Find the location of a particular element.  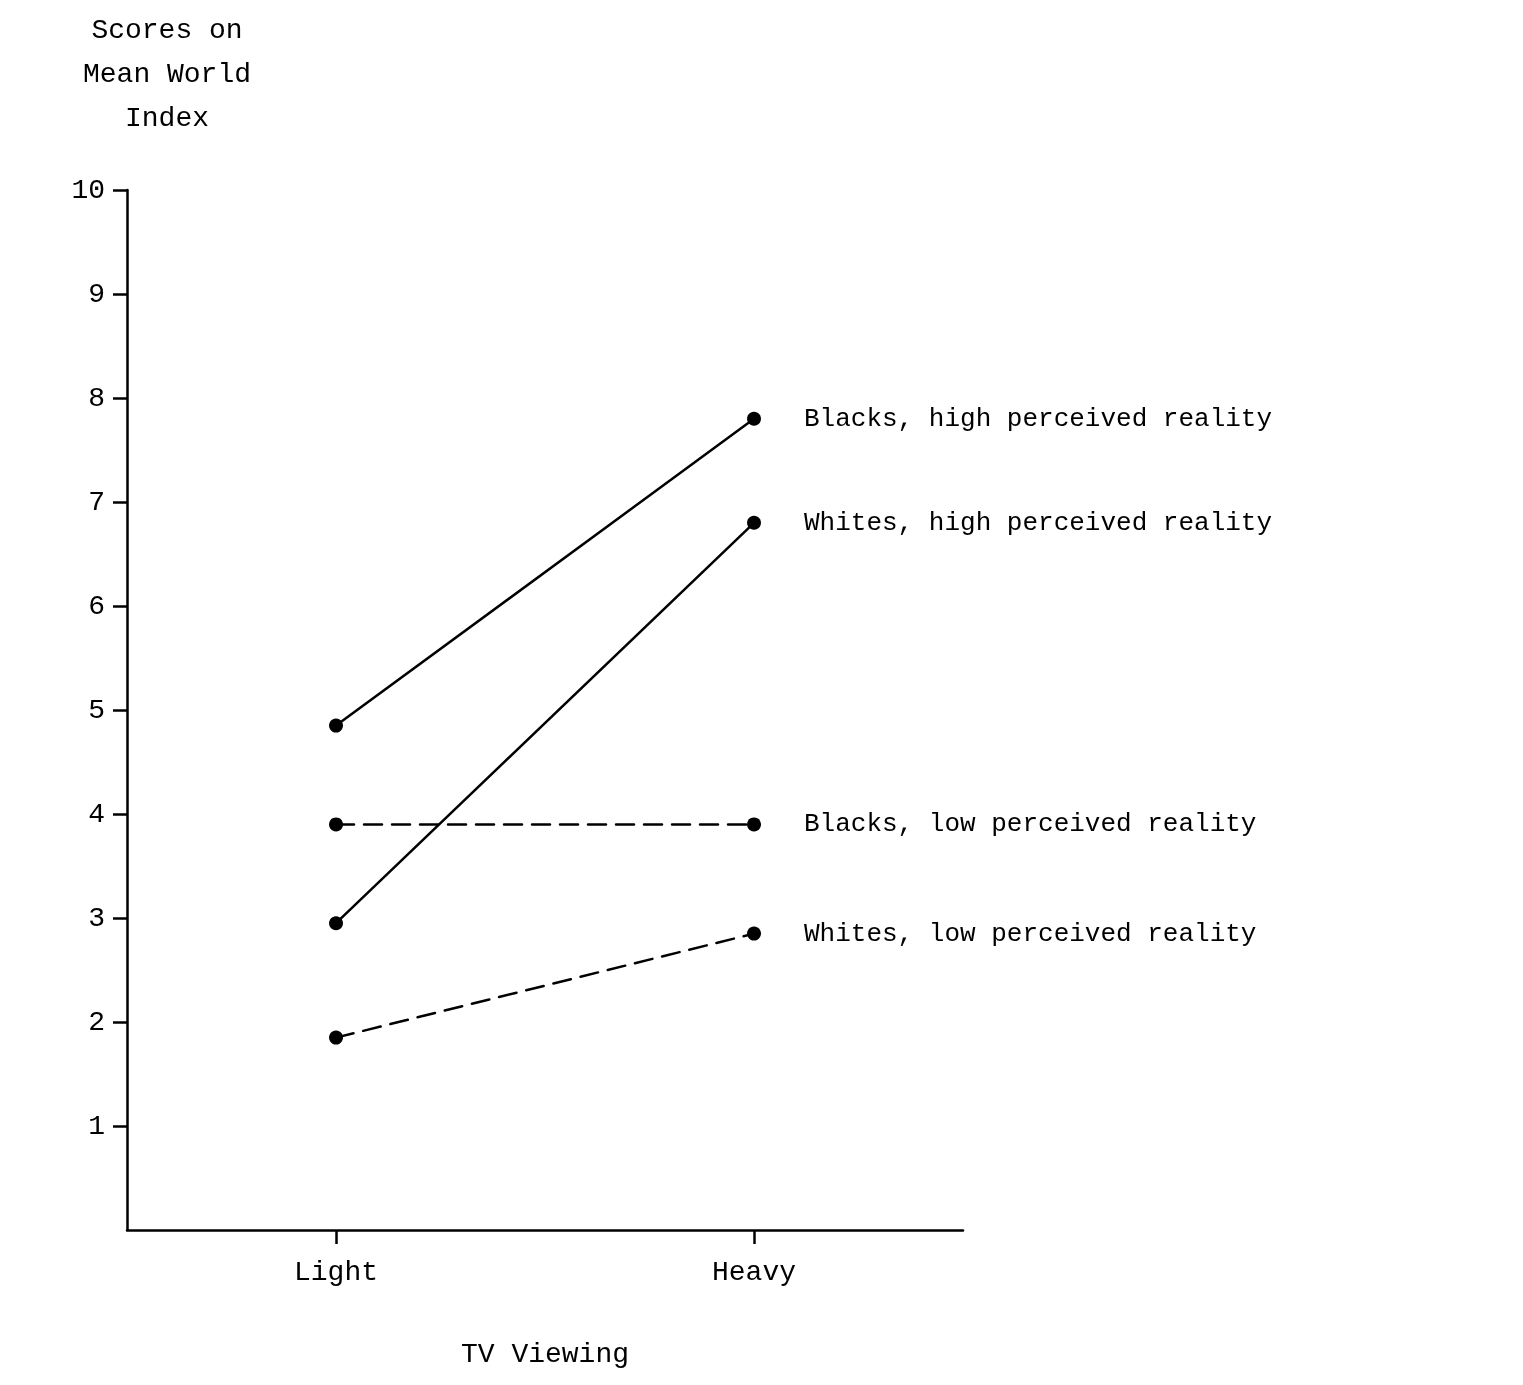

y-tick-label: 3 is located at coordinates (97, 918).